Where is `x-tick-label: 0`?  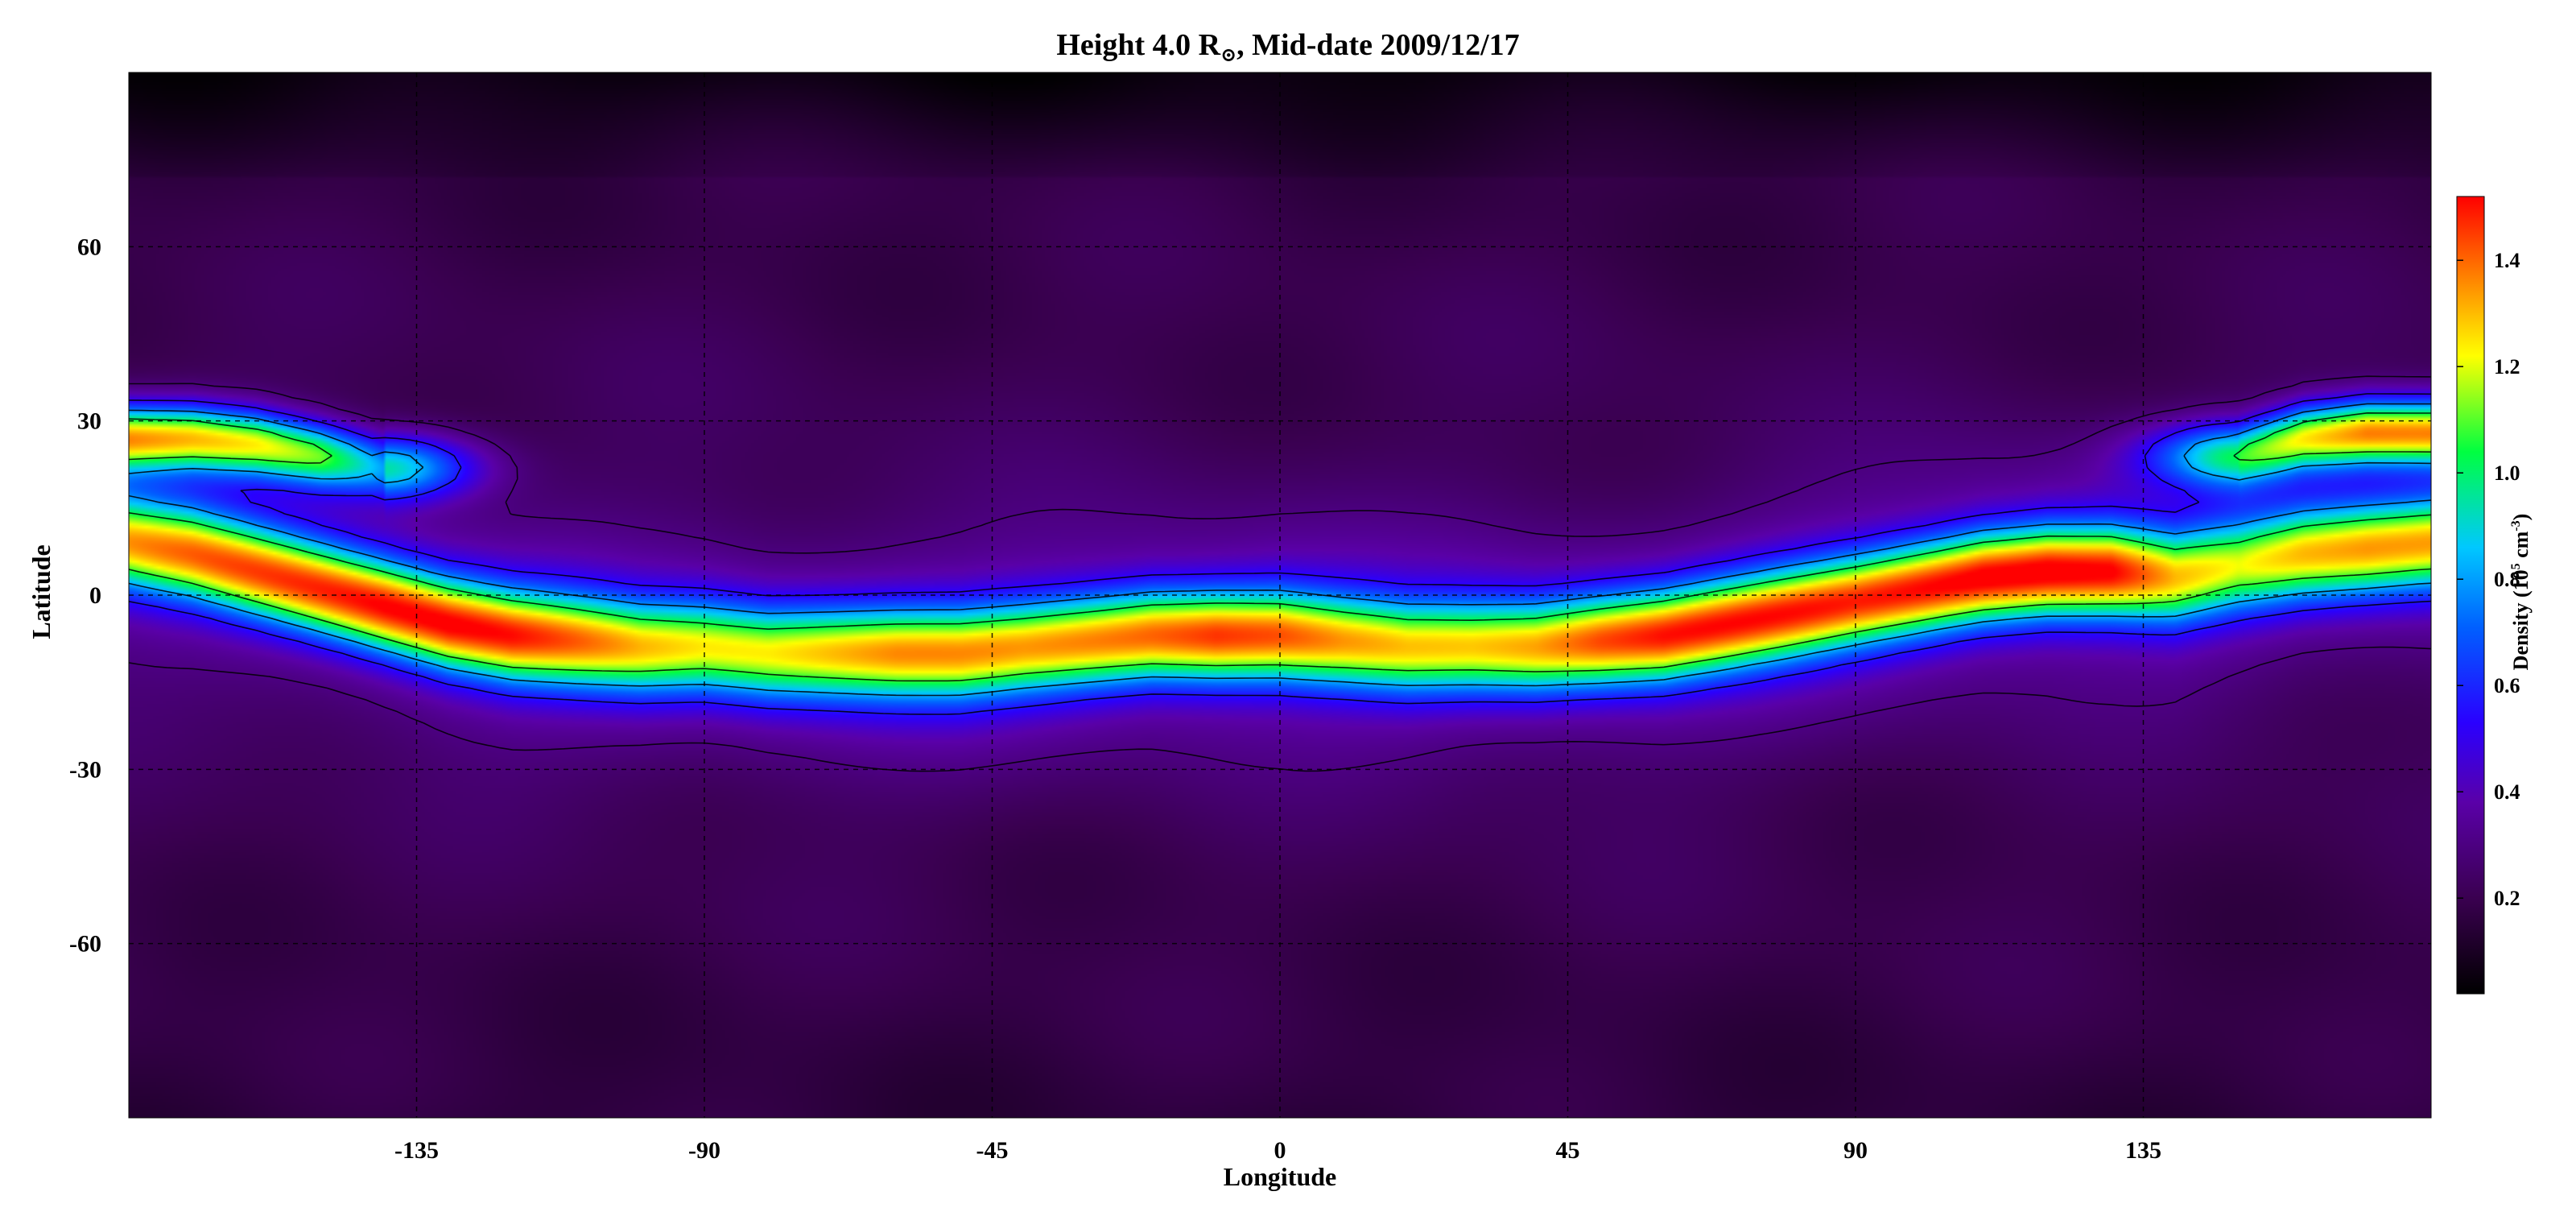 x-tick-label: 0 is located at coordinates (1280, 1150).